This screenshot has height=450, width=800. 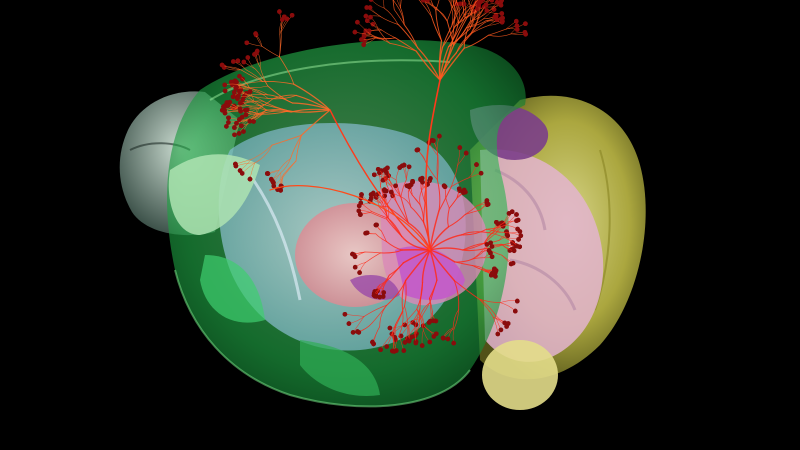 What do you see at coordinates (350, 218) in the screenshot?
I see `axon-trunk` at bounding box center [350, 218].